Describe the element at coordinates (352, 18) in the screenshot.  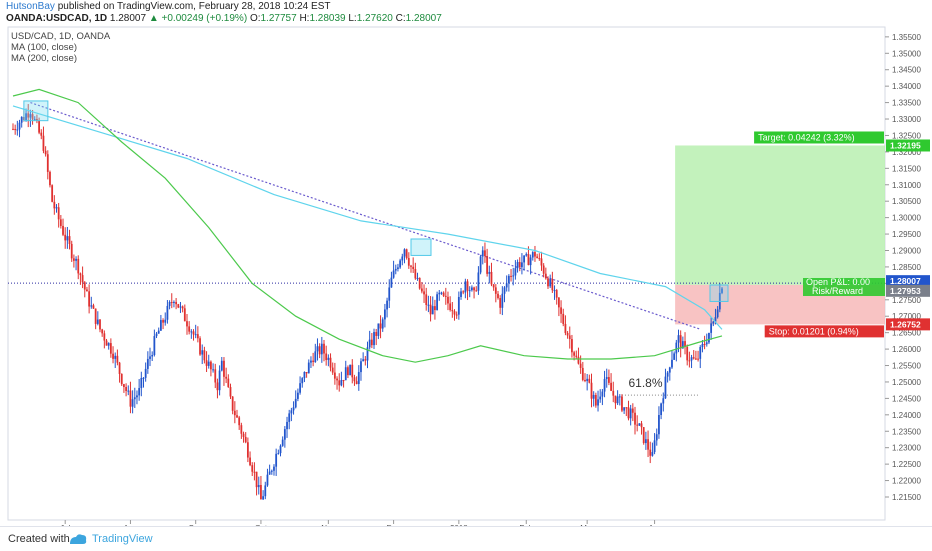
I see `low-label: L:` at that location.